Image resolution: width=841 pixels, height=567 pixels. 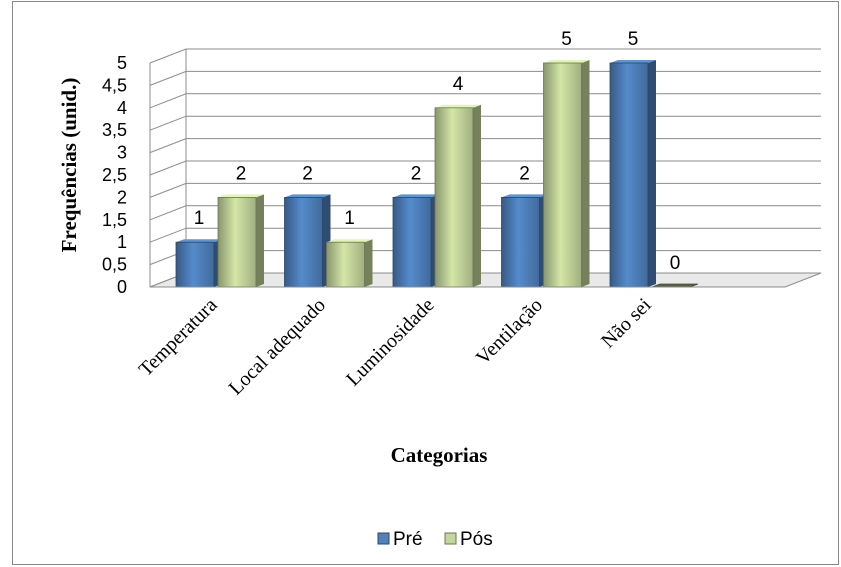 What do you see at coordinates (122, 242) in the screenshot?
I see `y-tick-label: 1` at bounding box center [122, 242].